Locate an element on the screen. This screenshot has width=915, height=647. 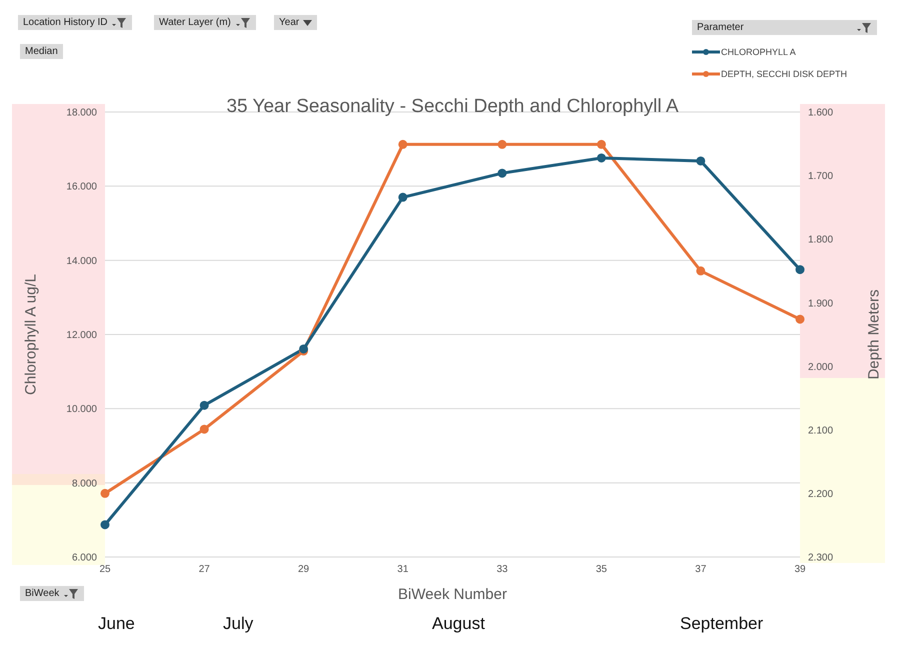
y2-tick-label: 1.800 is located at coordinates (821, 240).